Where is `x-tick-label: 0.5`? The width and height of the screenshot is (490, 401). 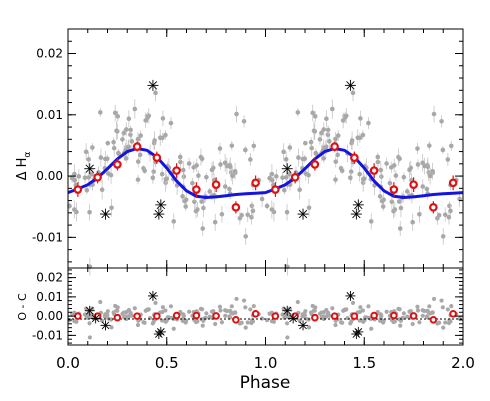
x-tick-label: 0.5 is located at coordinates (167, 363).